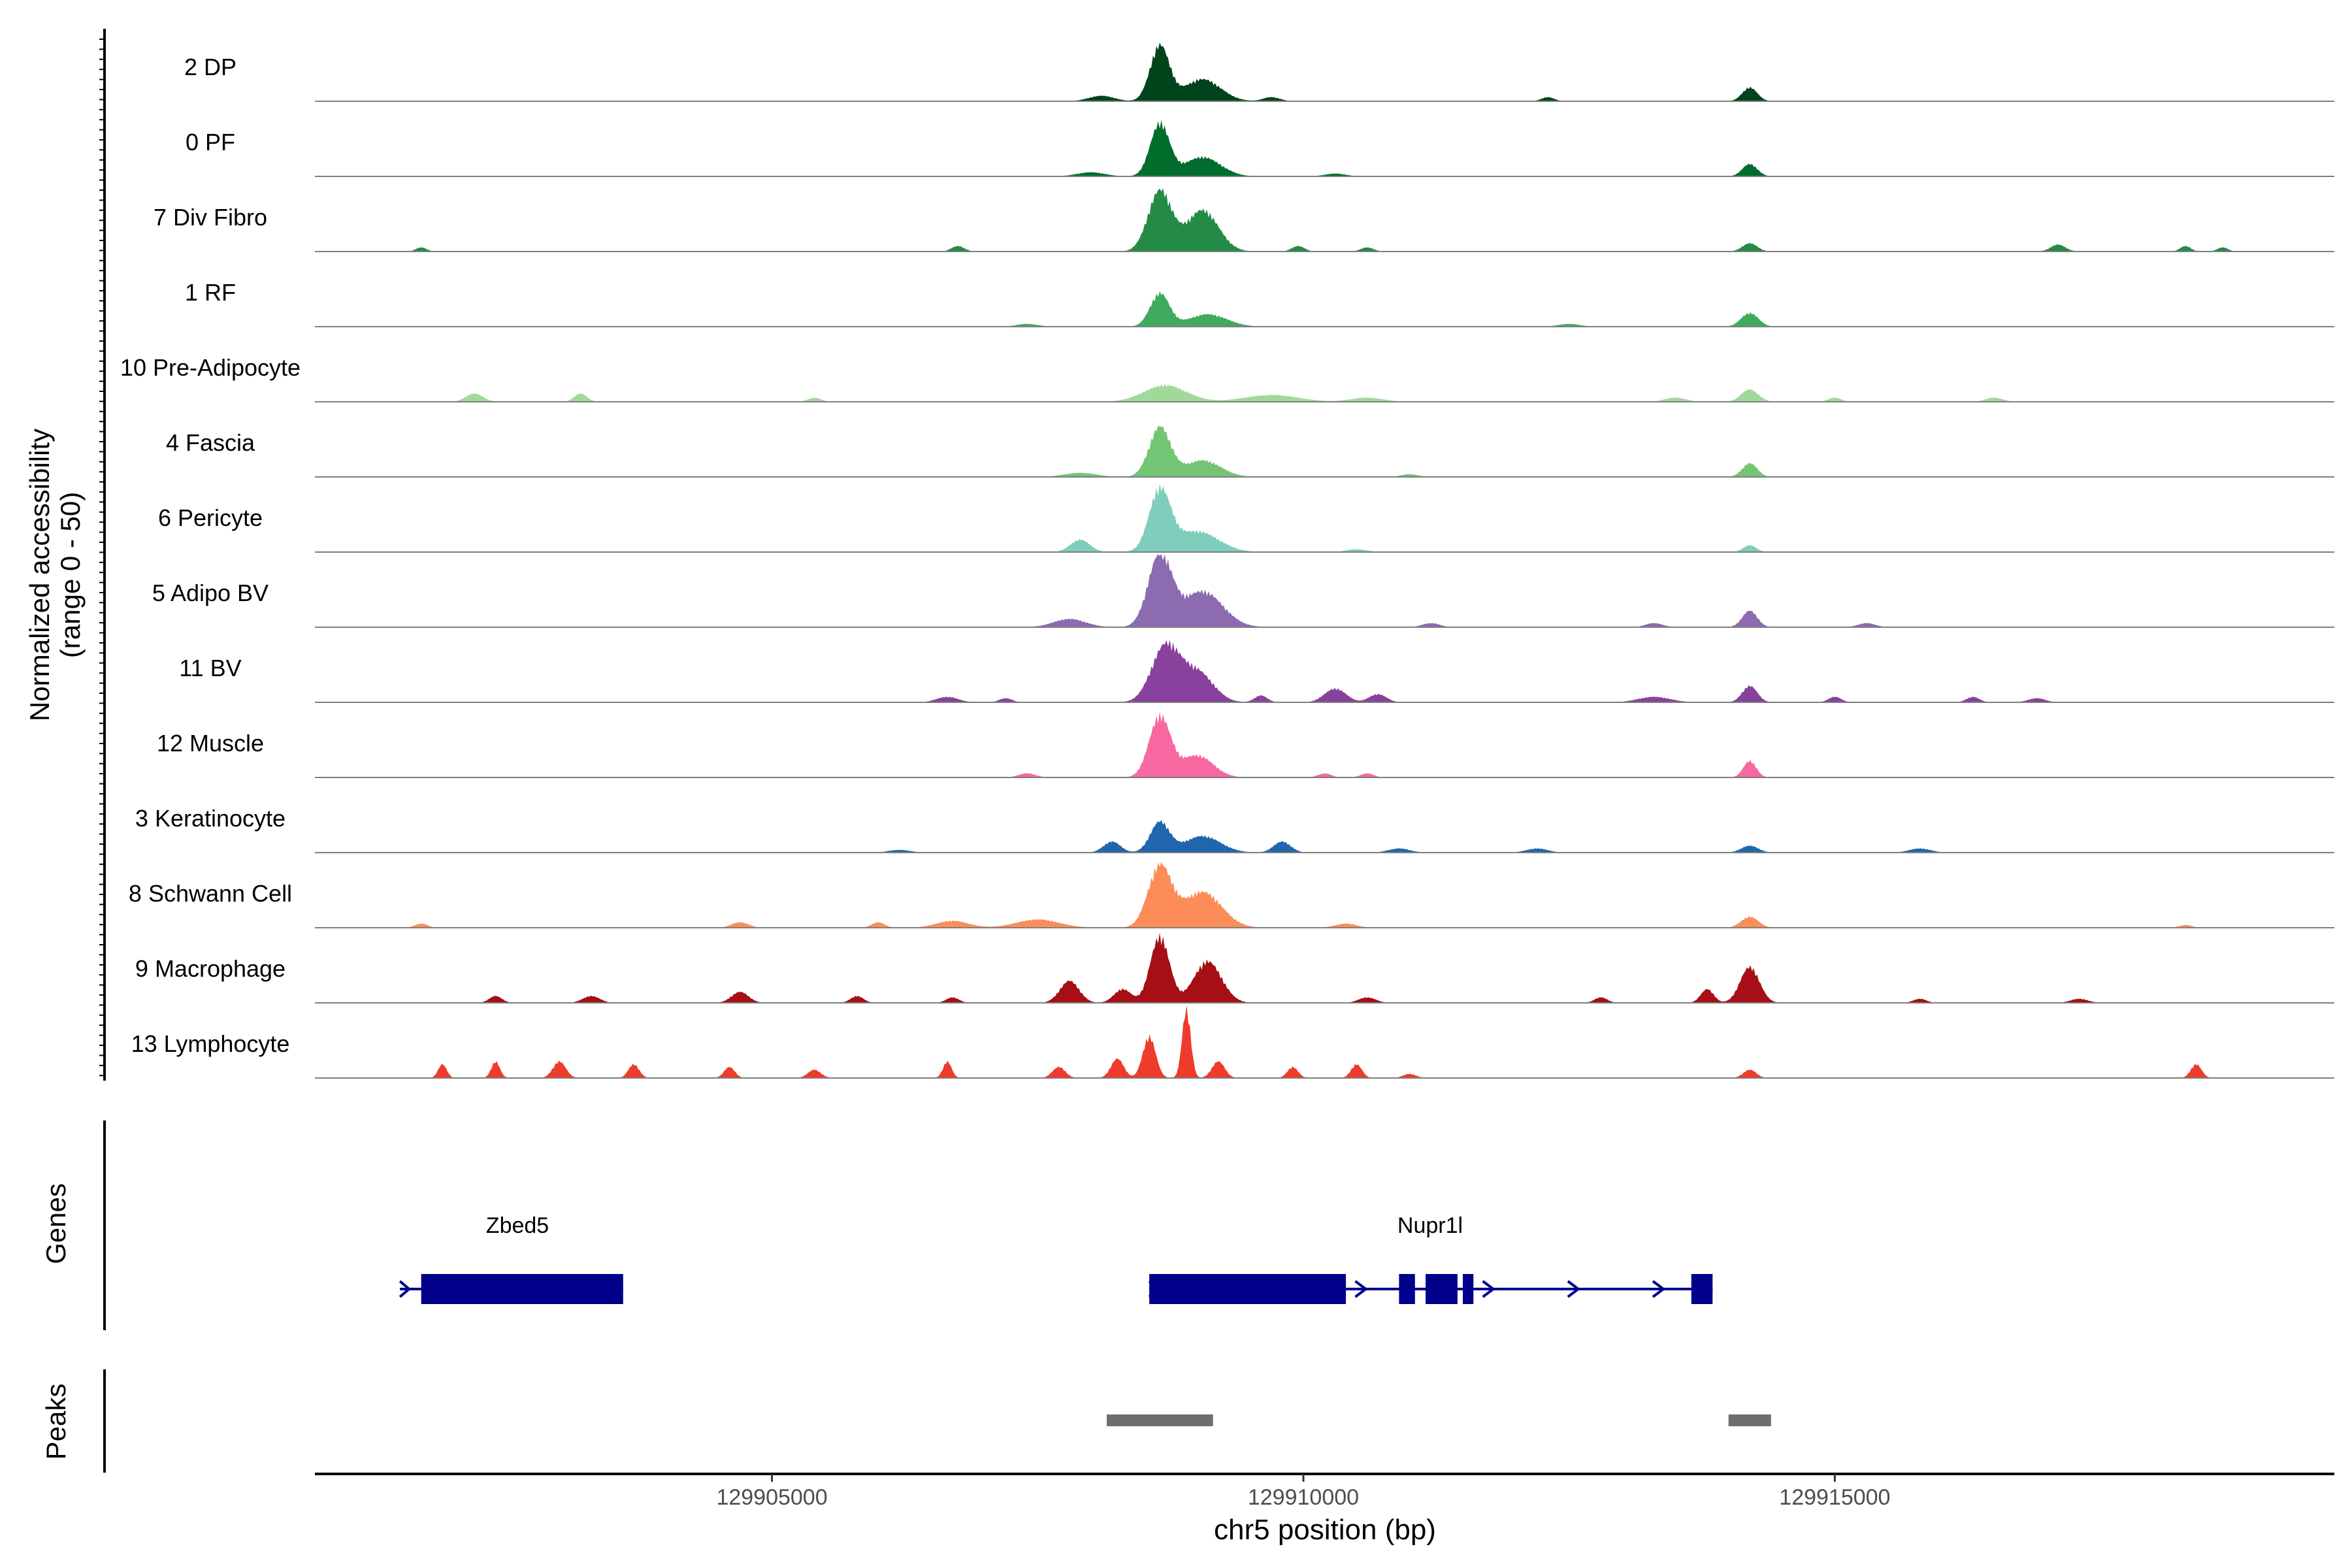 This screenshot has width=2352, height=1568. What do you see at coordinates (70, 575) in the screenshot?
I see `y-axis-label-range: (range 0 - 50)` at bounding box center [70, 575].